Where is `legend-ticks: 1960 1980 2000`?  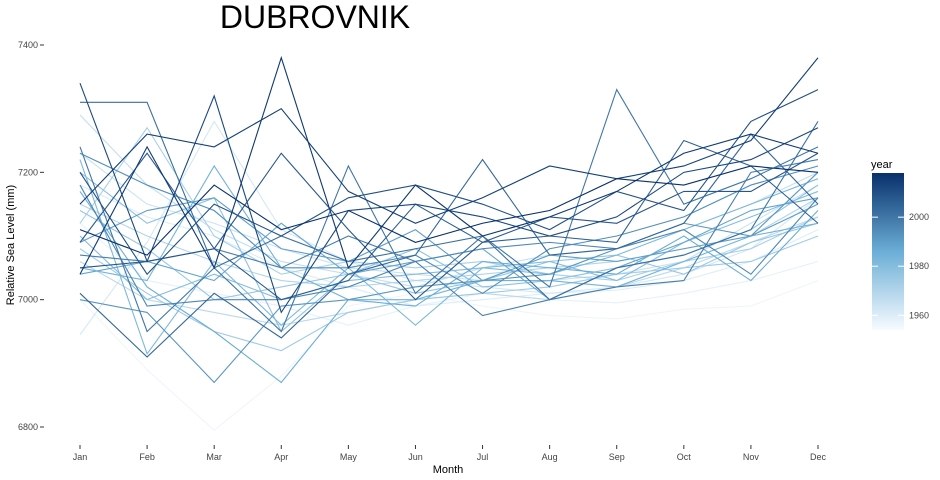
legend-ticks: 1960 1980 2000 is located at coordinates (900, 266).